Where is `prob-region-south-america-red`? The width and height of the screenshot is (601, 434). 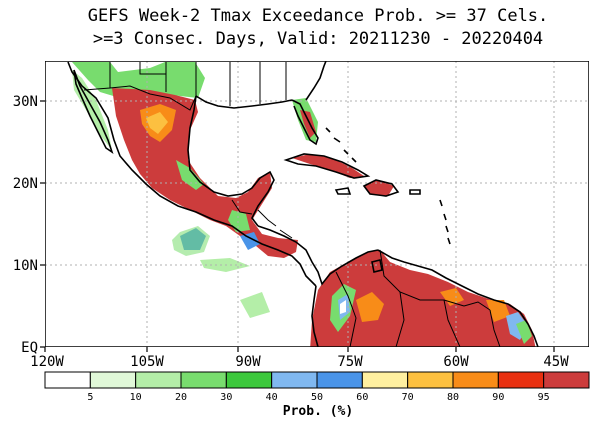 prob-region-south-america-red is located at coordinates (423, 298).